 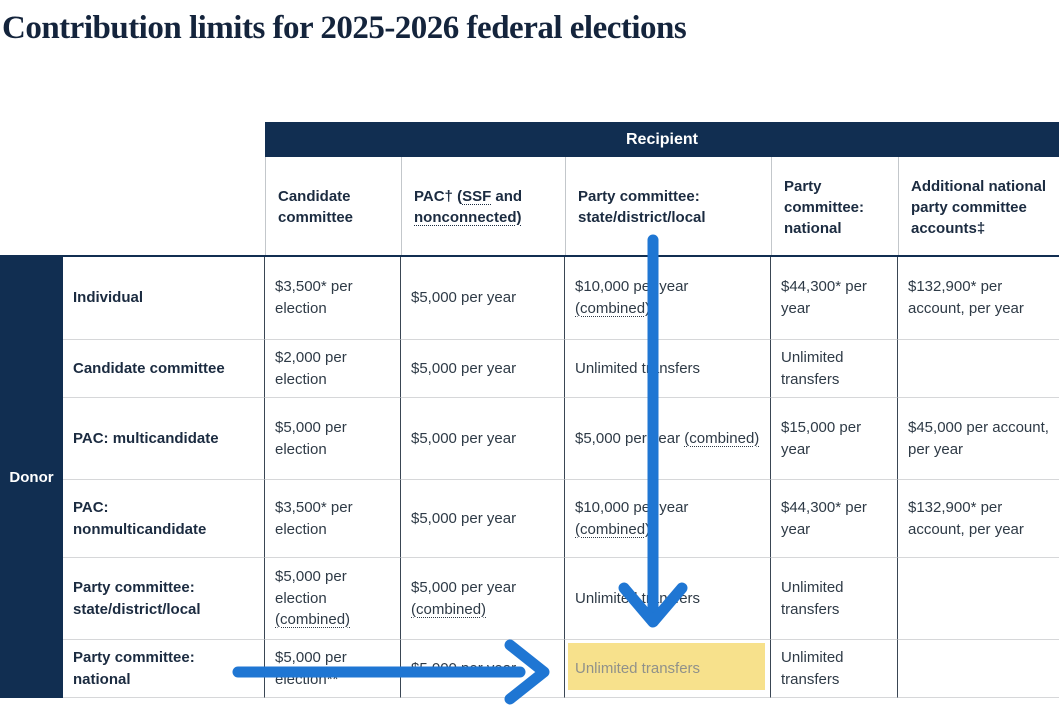 What do you see at coordinates (311, 587) in the screenshot?
I see `text-segment: $5,000 per election` at bounding box center [311, 587].